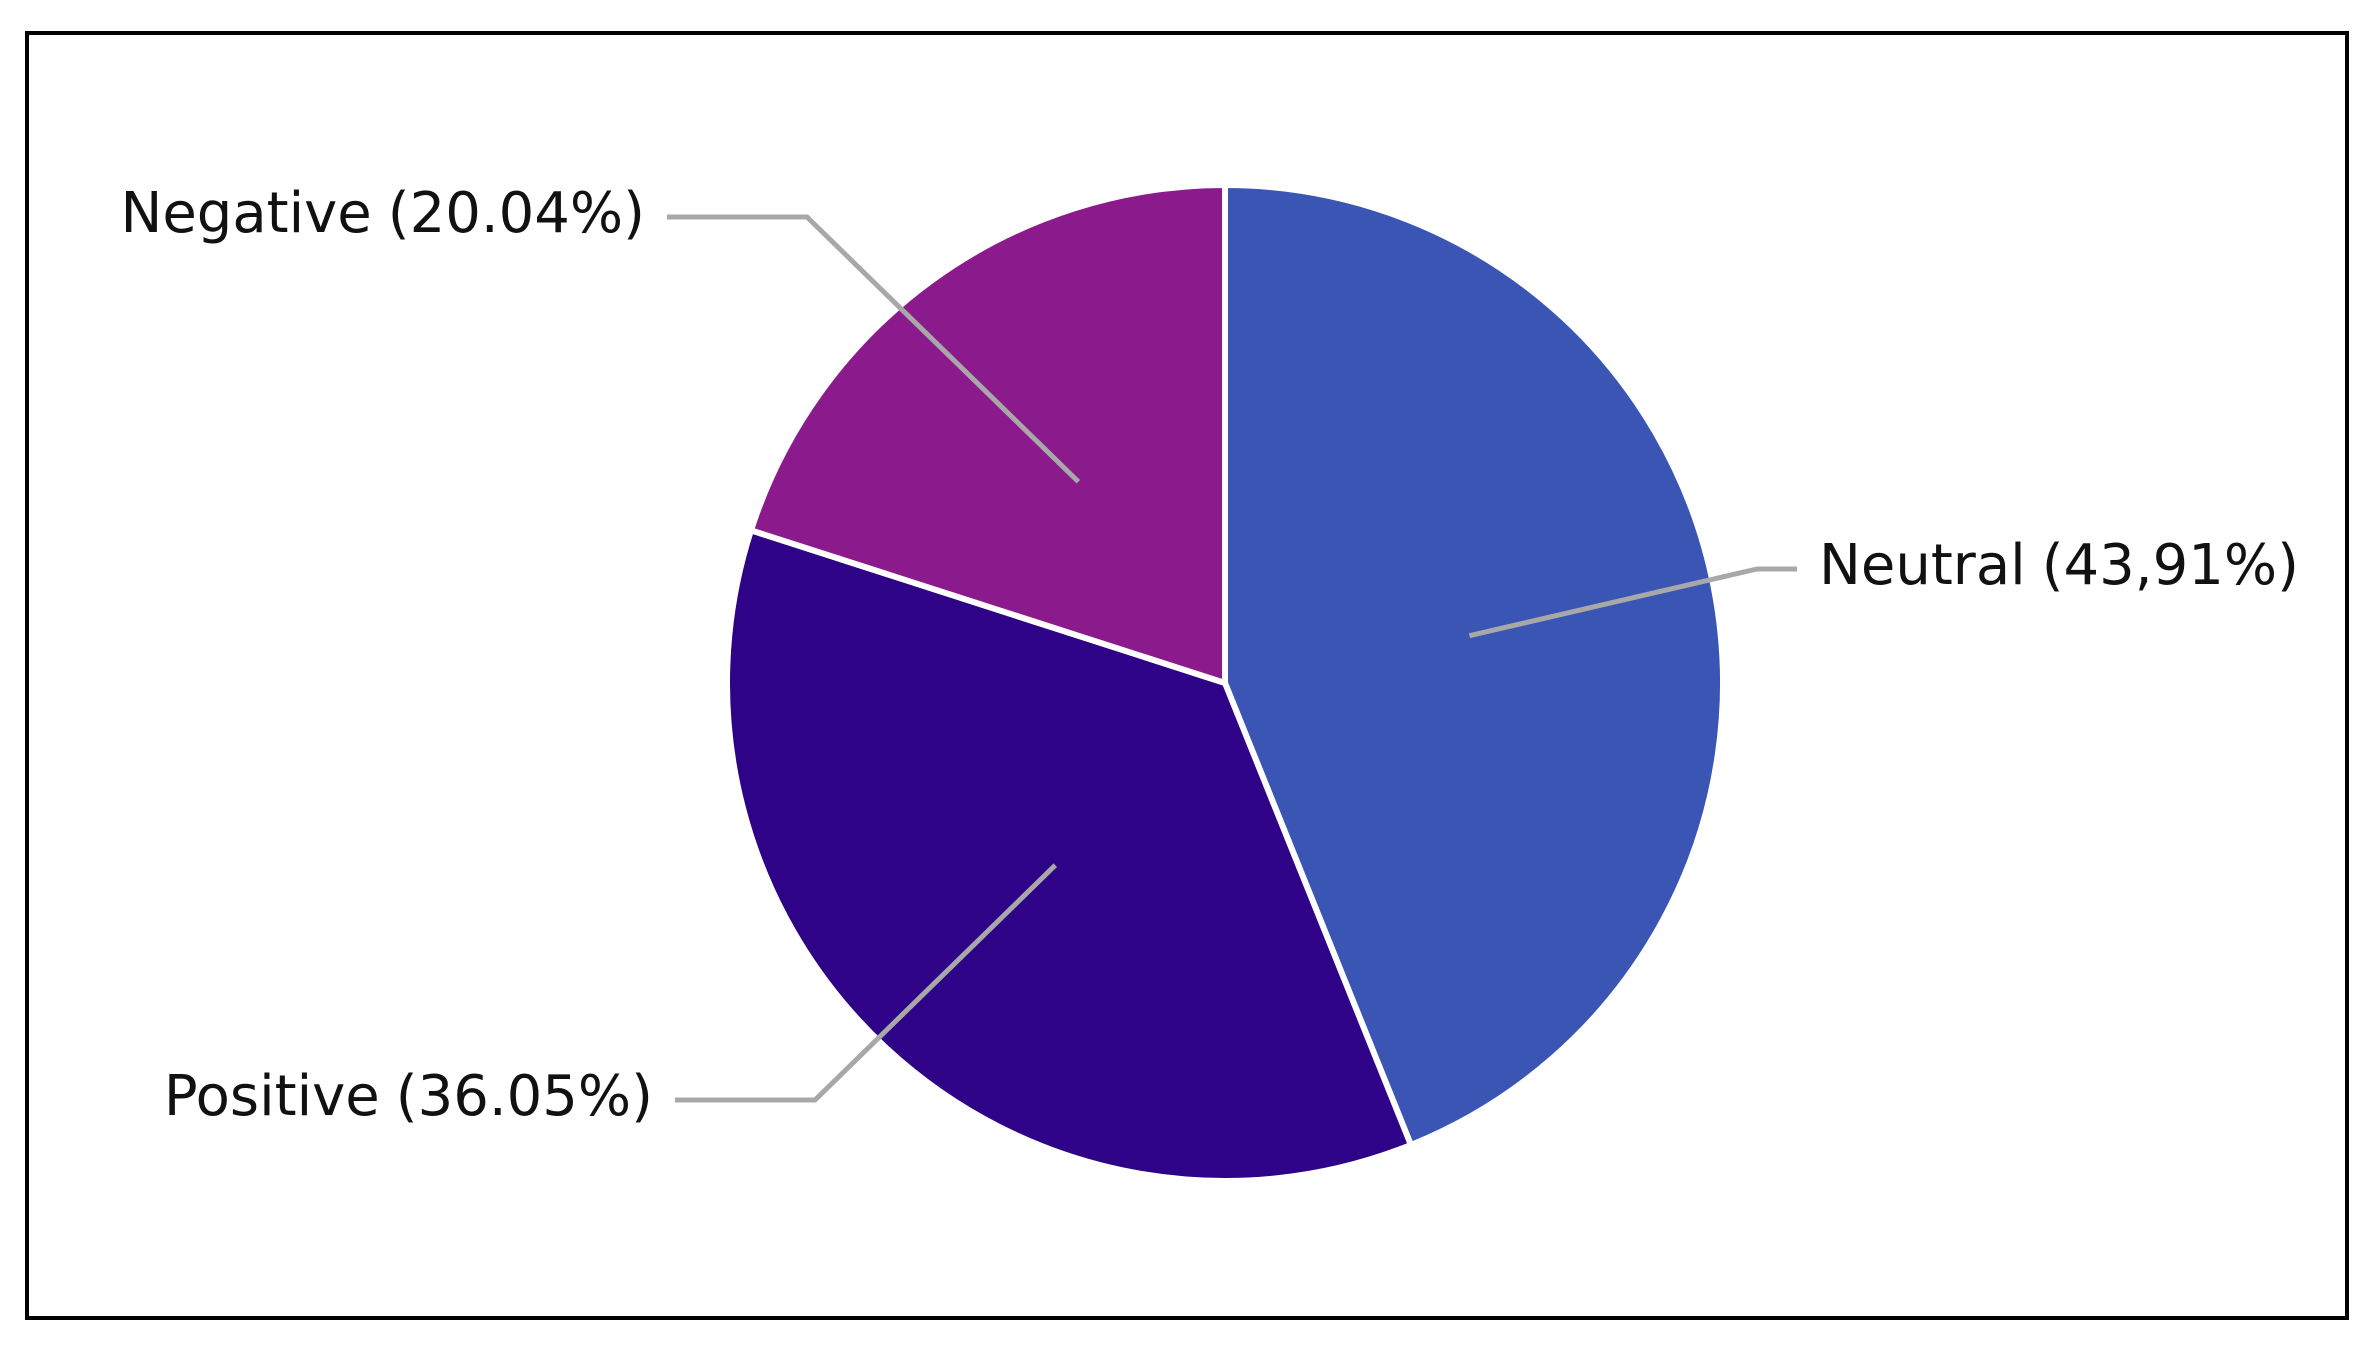  I want to click on slice-label: Positive (36.05%), so click(408, 1096).